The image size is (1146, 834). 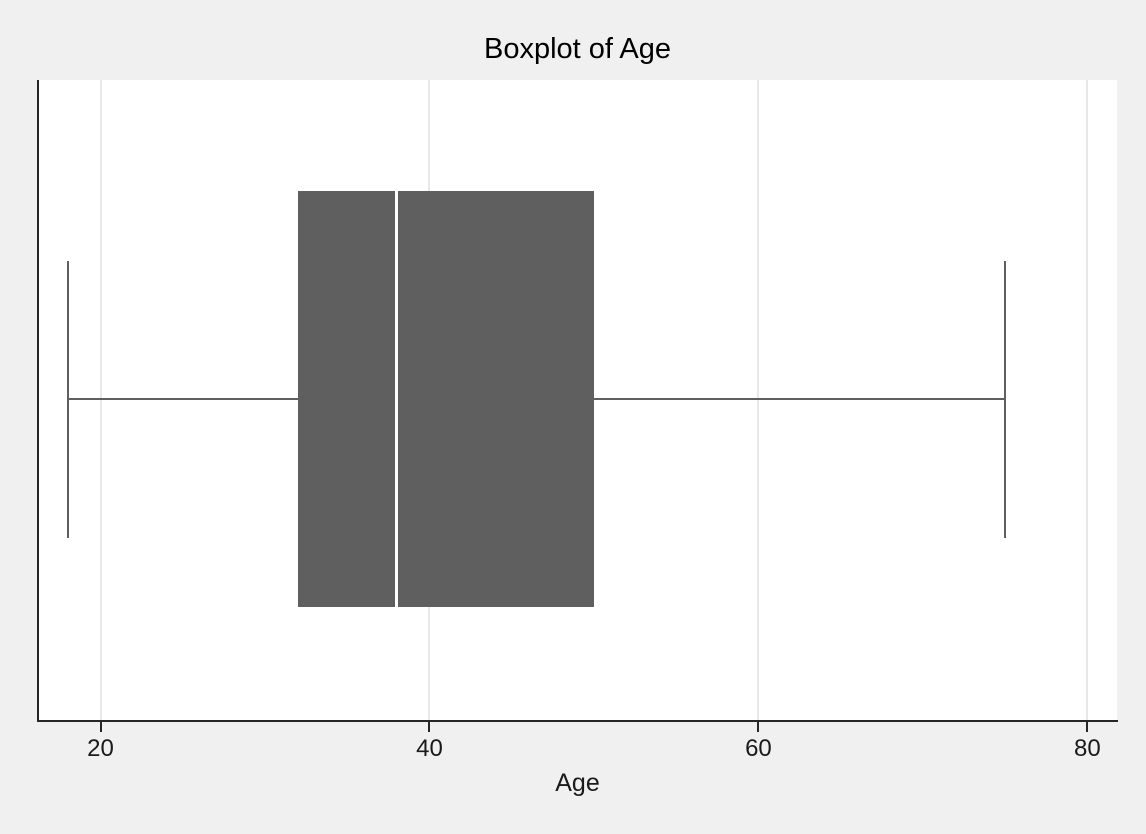 I want to click on x-tick-label-80: 80, so click(x=1087, y=748).